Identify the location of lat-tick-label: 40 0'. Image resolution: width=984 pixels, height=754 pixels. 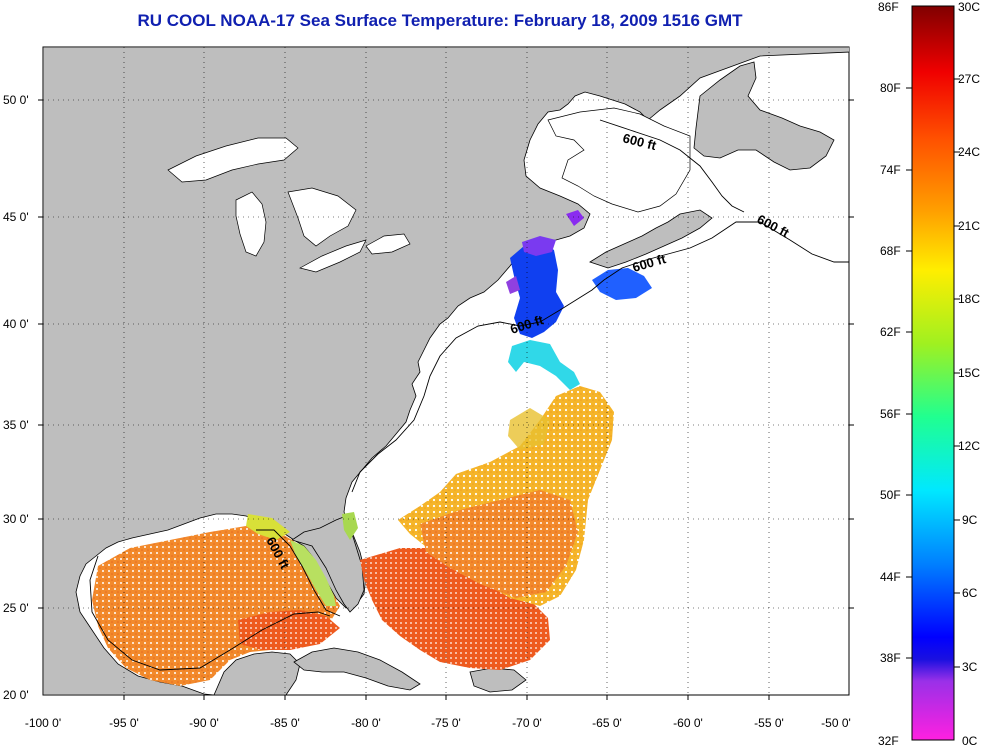
(16, 324).